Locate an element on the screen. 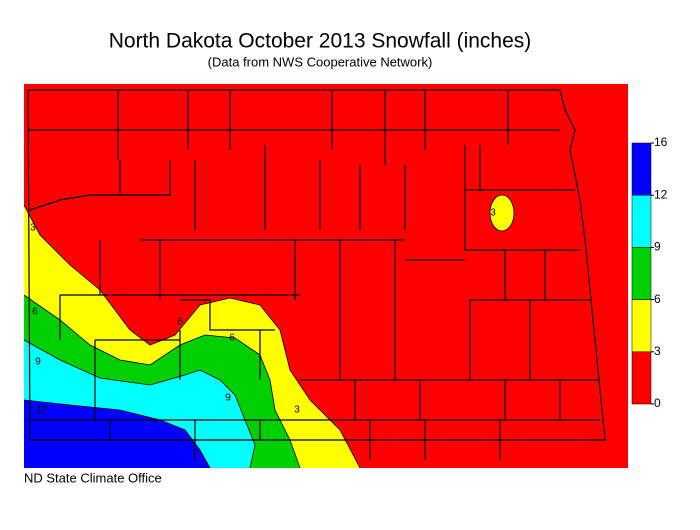 This screenshot has width=700, height=530. legend-tick-label: 16 is located at coordinates (661, 142).